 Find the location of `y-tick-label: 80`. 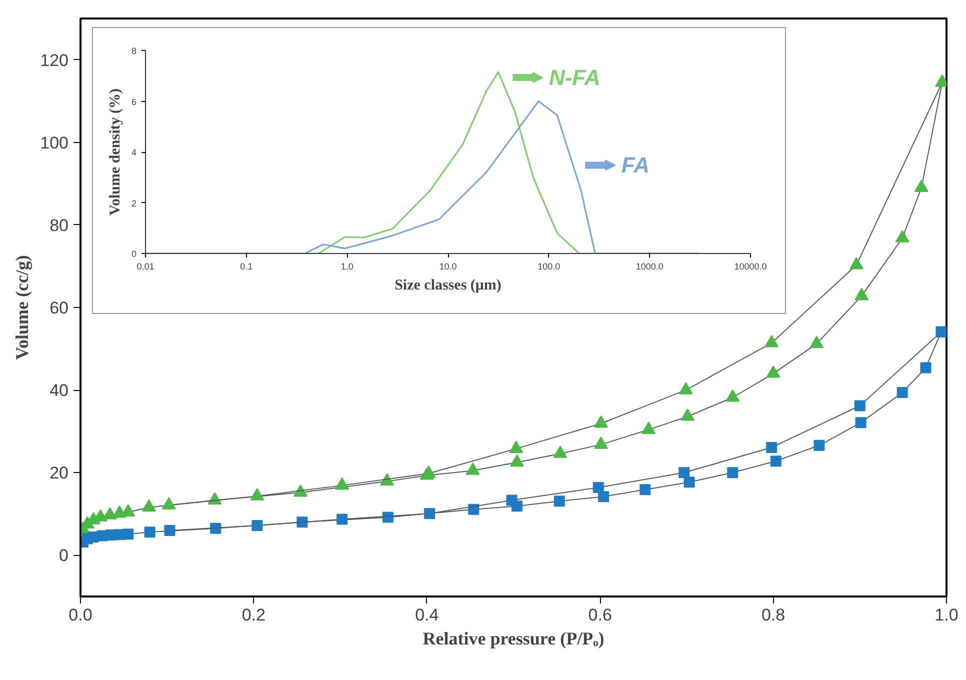

y-tick-label: 80 is located at coordinates (59, 225).